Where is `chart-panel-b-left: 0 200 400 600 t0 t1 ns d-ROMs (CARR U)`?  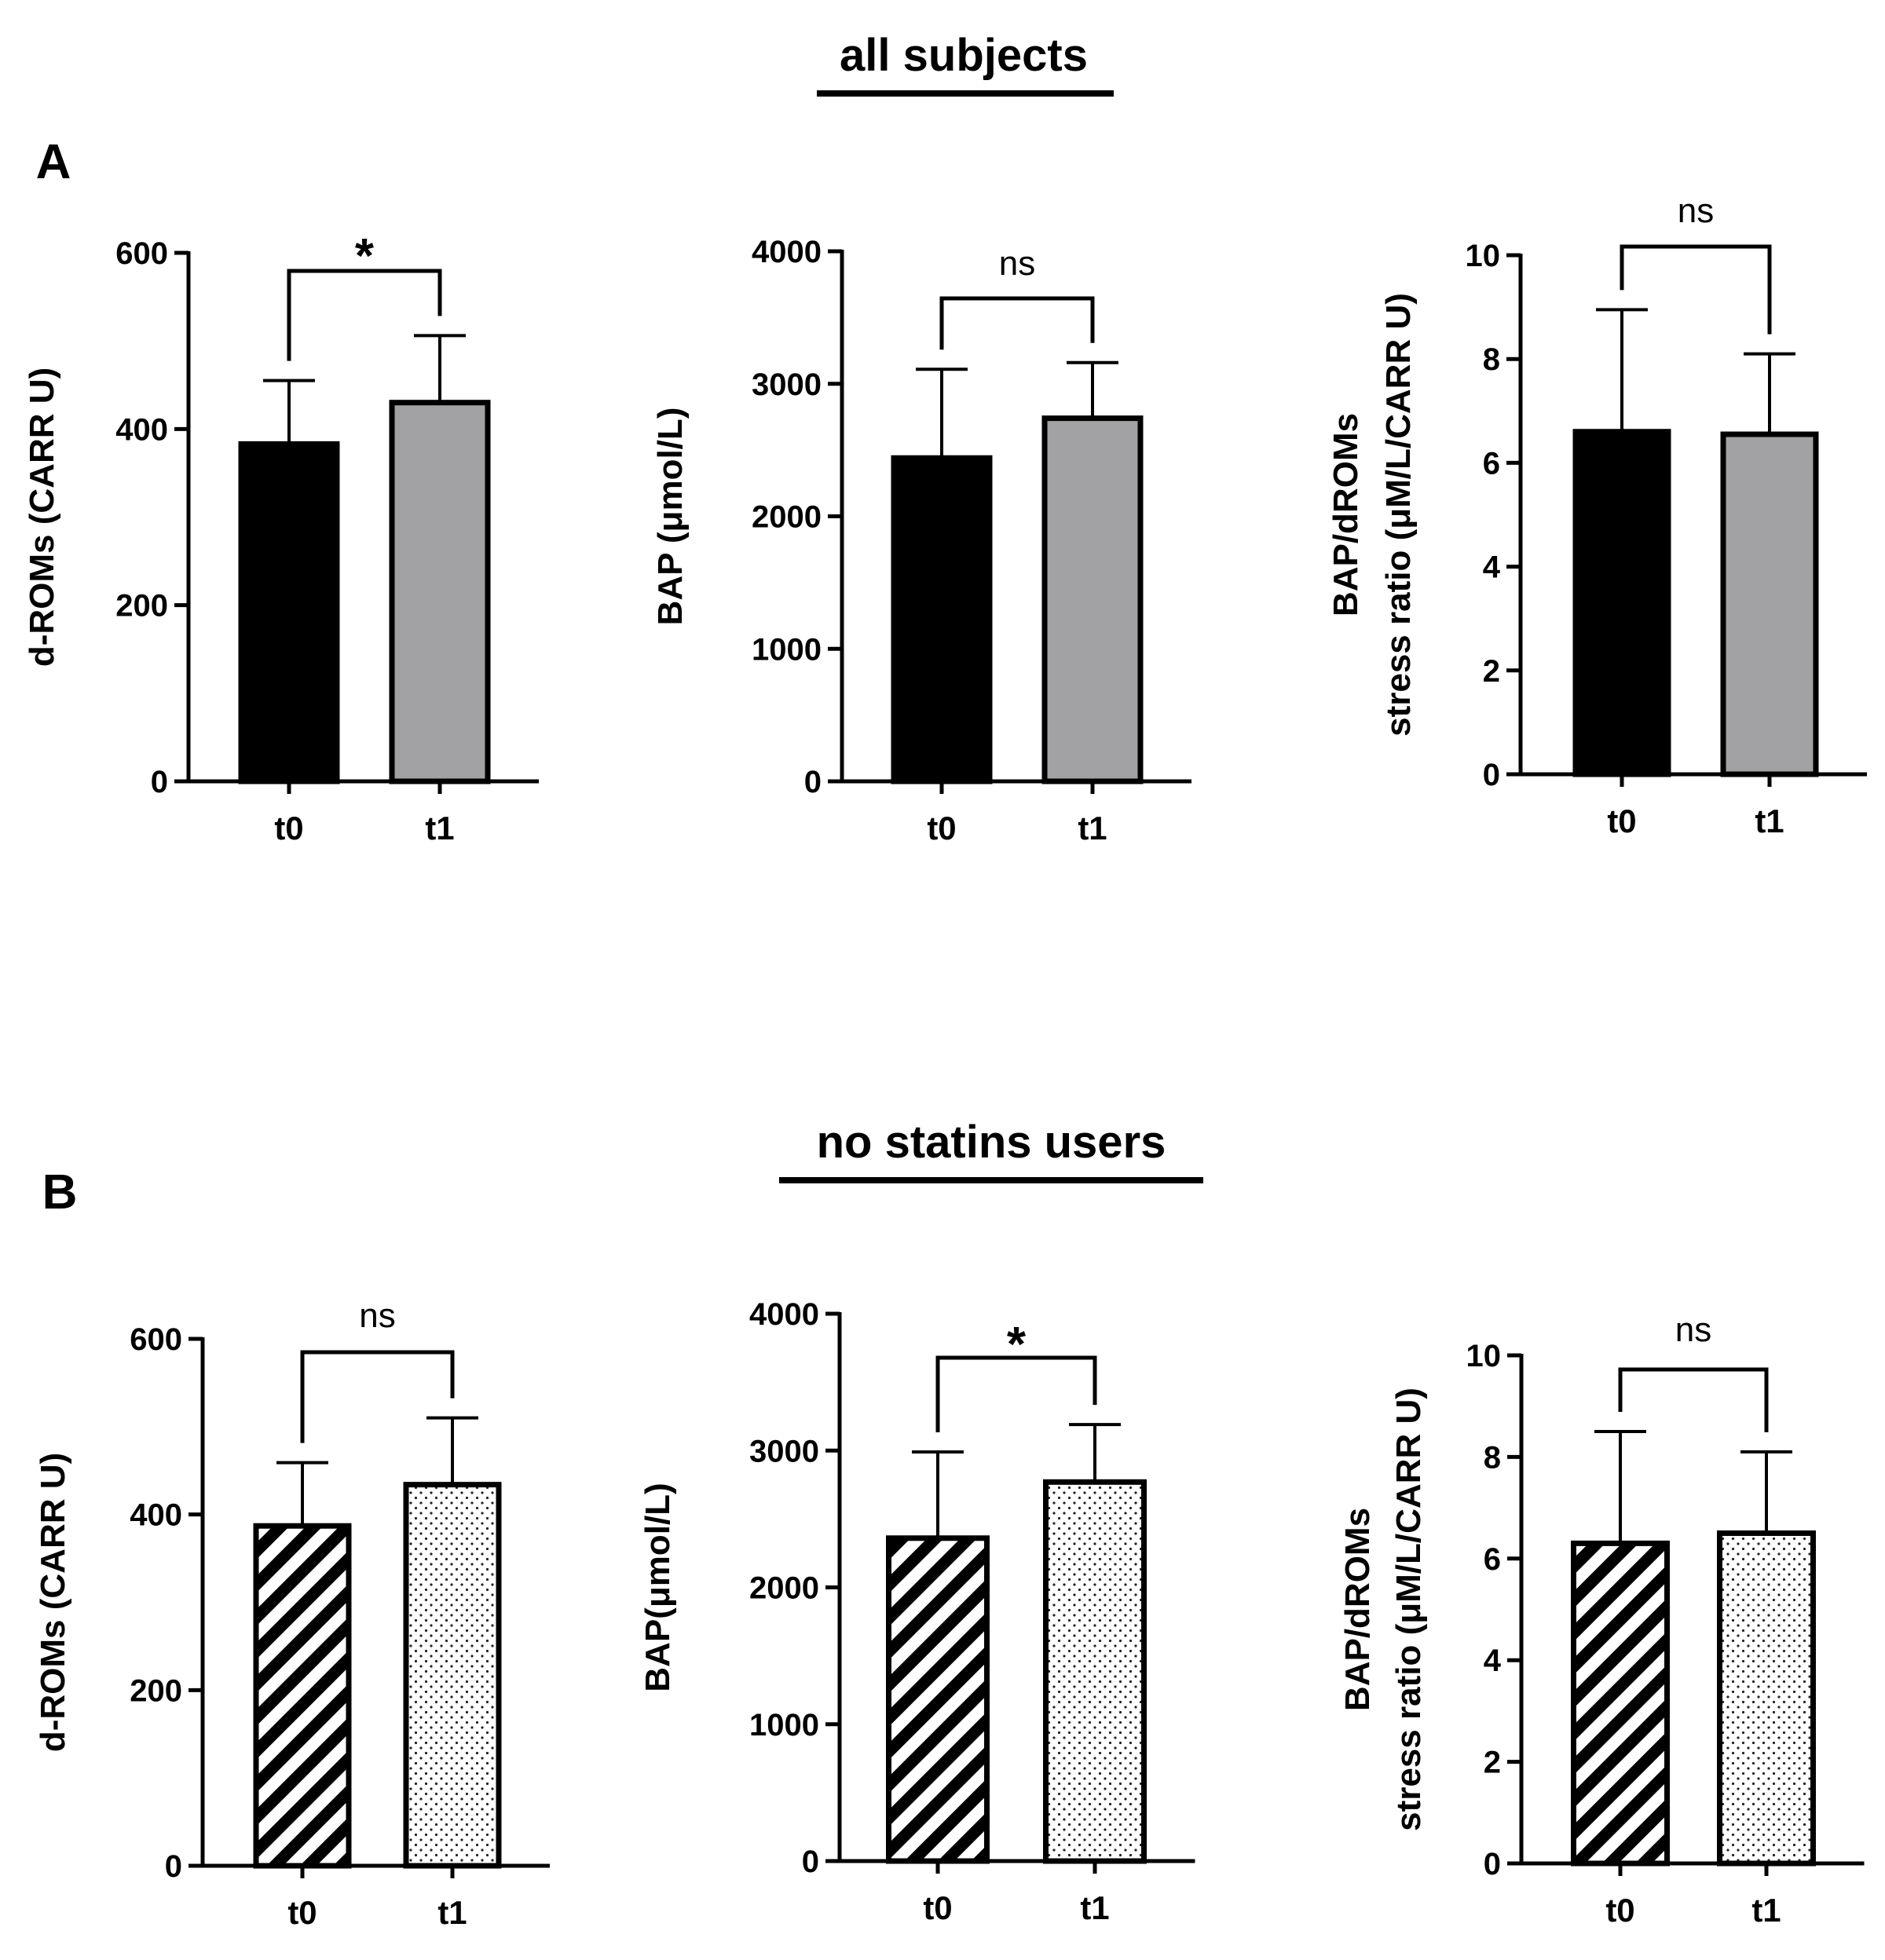
chart-panel-b-left: 0 200 400 600 t0 t1 ns d-ROMs (CARR U) is located at coordinates (292, 1613).